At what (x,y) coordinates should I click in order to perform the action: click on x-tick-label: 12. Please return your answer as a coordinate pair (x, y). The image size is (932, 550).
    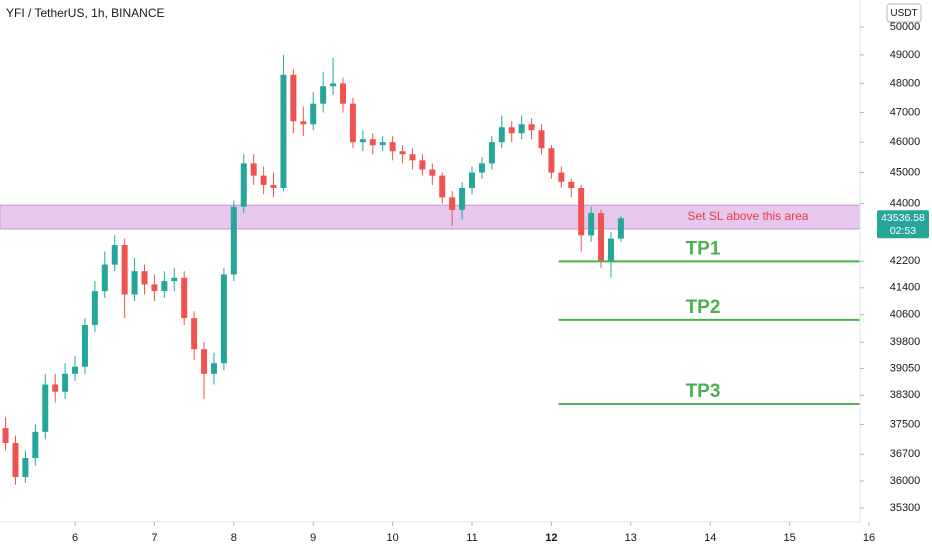
    Looking at the image, I should click on (551, 538).